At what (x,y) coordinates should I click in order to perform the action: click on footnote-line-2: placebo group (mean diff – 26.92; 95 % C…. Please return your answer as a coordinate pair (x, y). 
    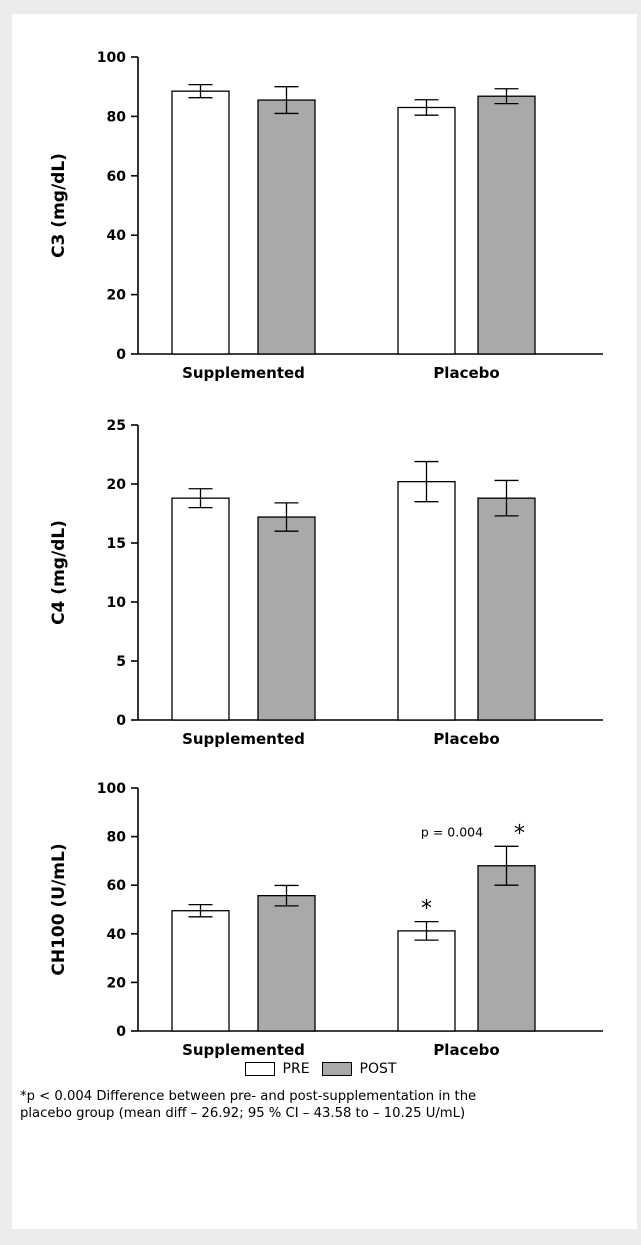
    Looking at the image, I should click on (243, 1113).